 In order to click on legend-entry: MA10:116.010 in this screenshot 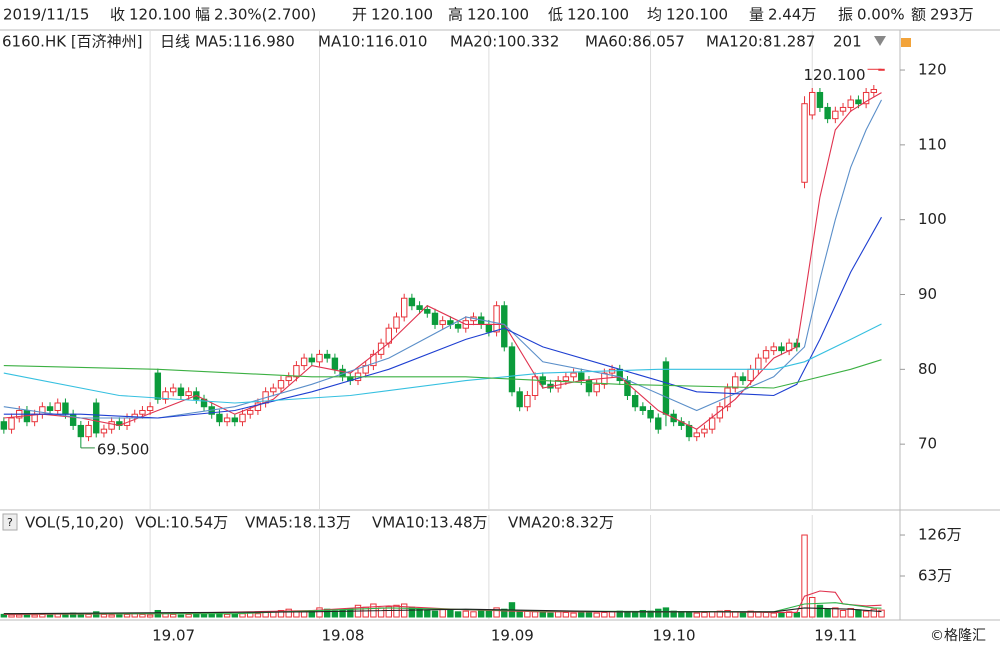, I will do `click(372, 42)`.